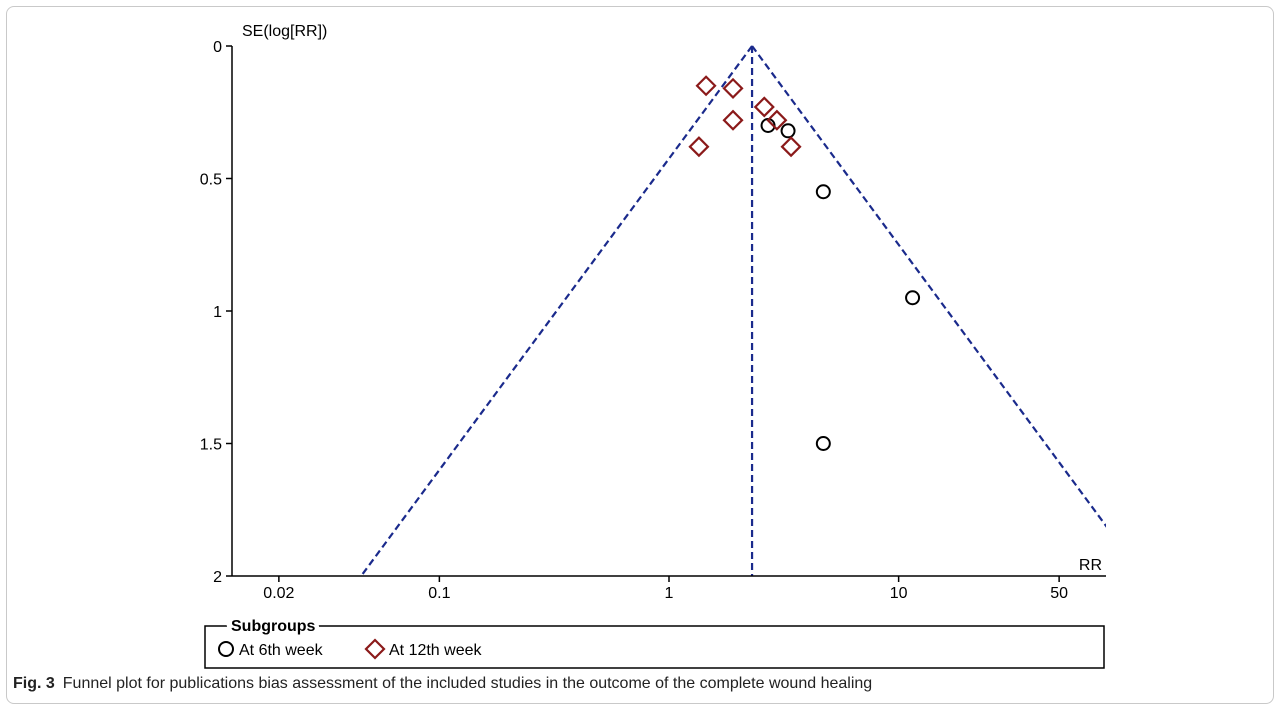 This screenshot has height=710, width=1282. What do you see at coordinates (211, 445) in the screenshot?
I see `y-tick-label: 1.5` at bounding box center [211, 445].